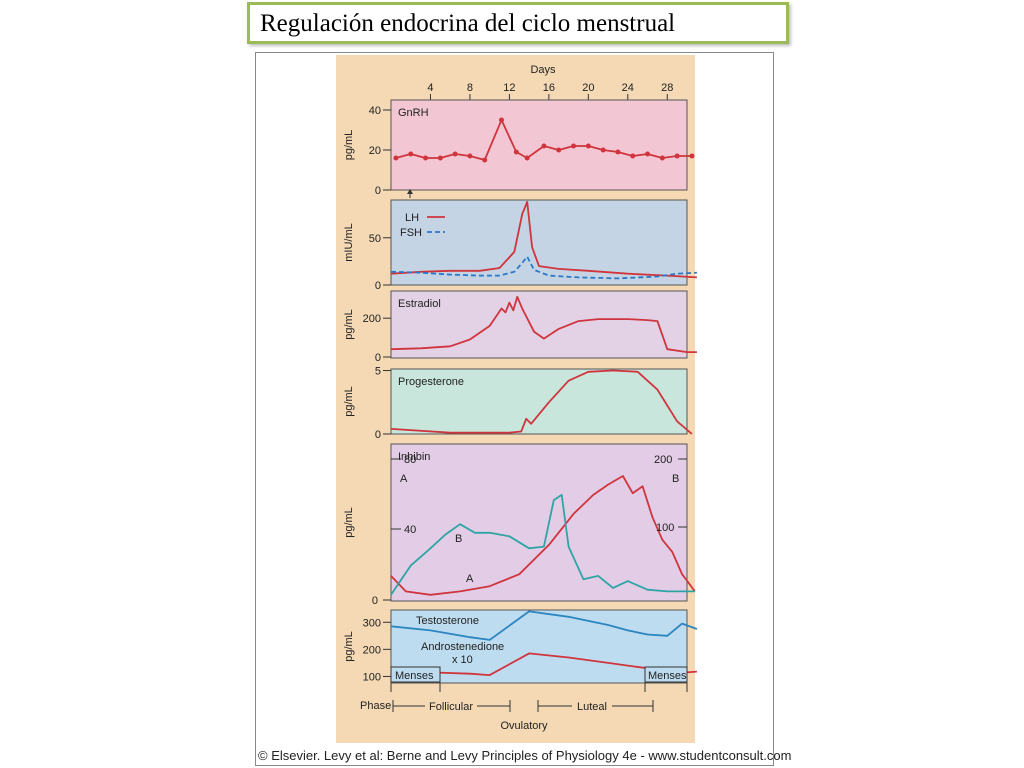  Describe the element at coordinates (430, 88) in the screenshot. I see `days-tick-label: 4` at that location.